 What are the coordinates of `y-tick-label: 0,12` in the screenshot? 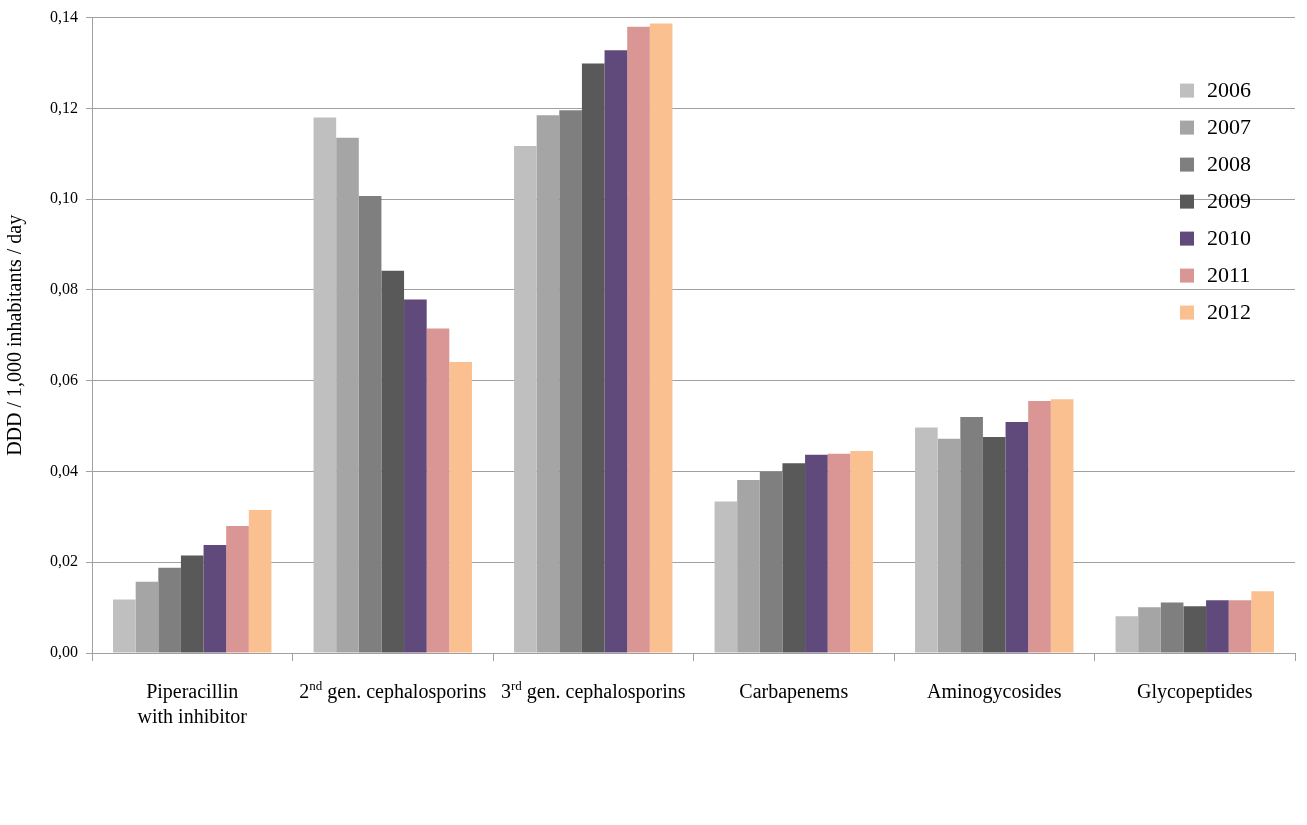 It's located at (64, 107).